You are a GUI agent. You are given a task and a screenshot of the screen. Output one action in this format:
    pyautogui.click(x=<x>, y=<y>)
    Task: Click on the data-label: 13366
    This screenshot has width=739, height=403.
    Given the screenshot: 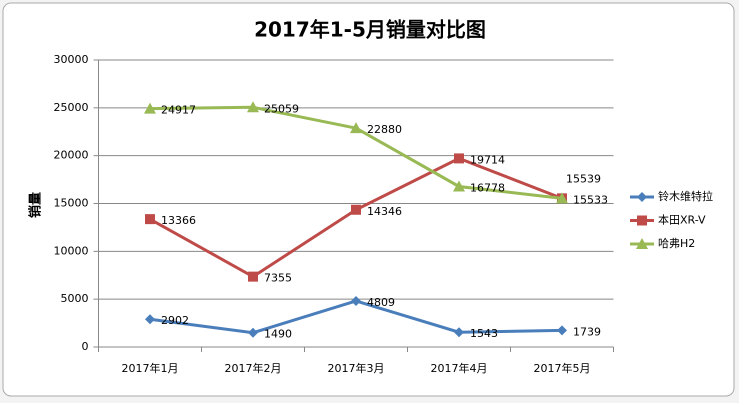 What is the action you would take?
    pyautogui.click(x=178, y=220)
    